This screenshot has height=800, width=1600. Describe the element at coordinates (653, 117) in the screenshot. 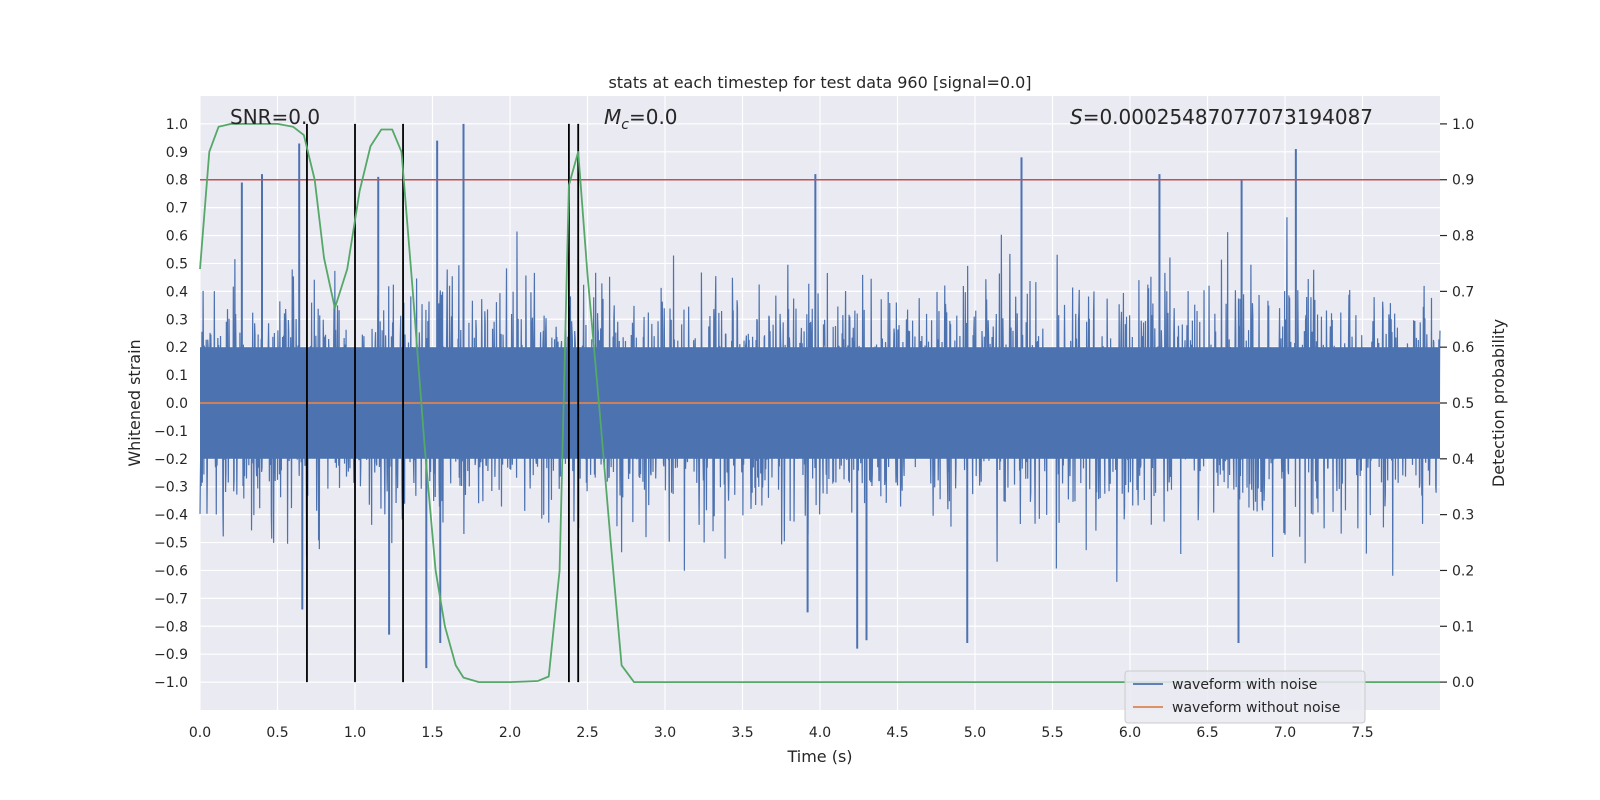

I see `chirp-mass-value: =0.0` at that location.